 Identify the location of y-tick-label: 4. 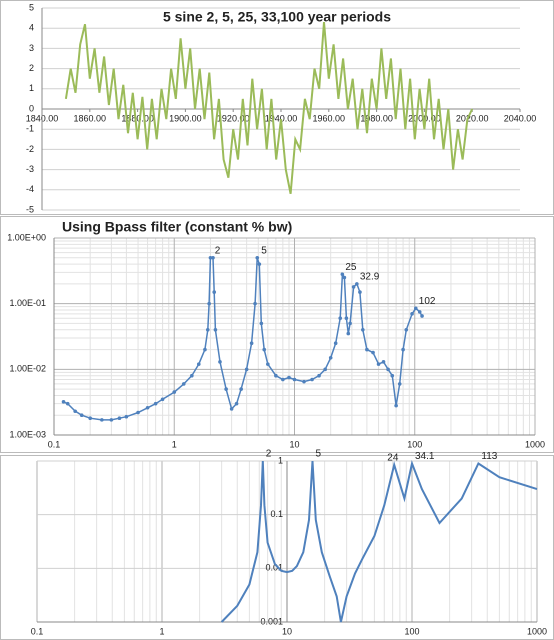
(31, 28).